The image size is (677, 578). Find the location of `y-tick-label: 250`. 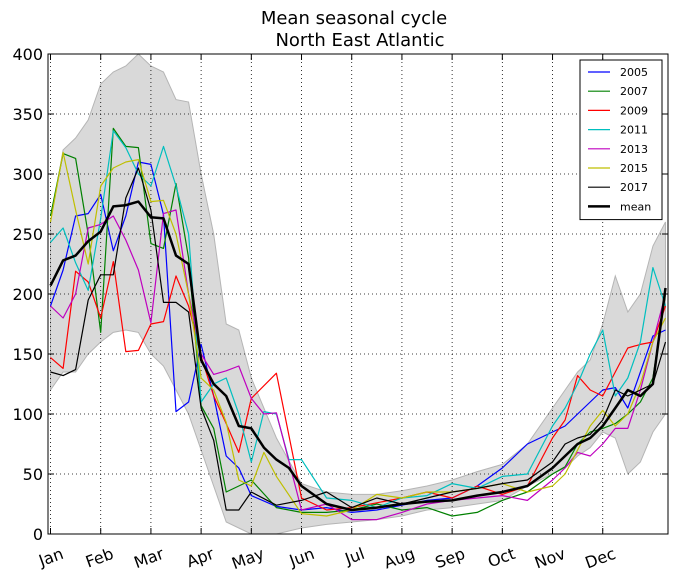

y-tick-label: 250 is located at coordinates (27, 234).